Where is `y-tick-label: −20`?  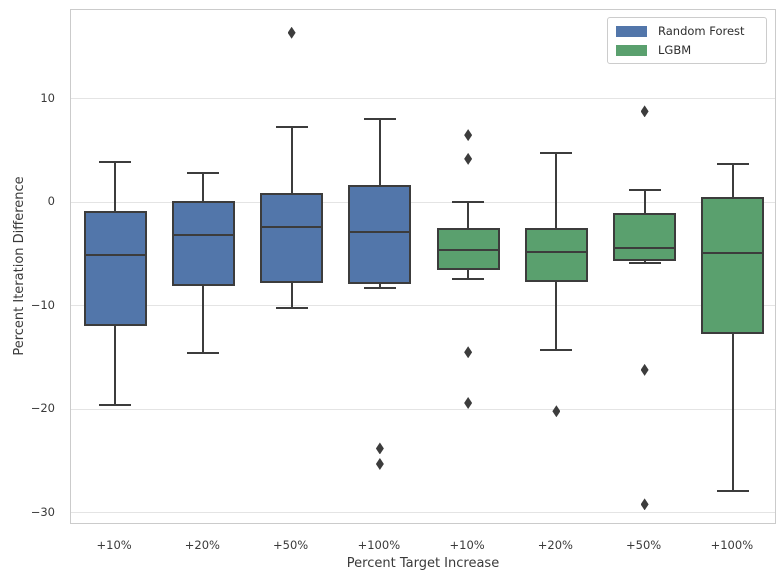
y-tick-label: −20 is located at coordinates (42, 408).